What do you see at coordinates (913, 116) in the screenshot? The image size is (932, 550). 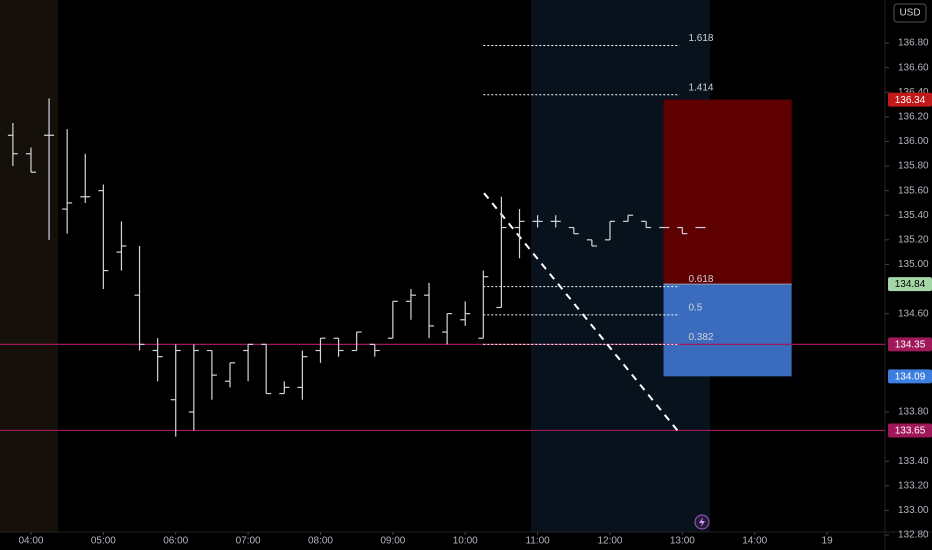 I see `y-tick-label: 136.20` at bounding box center [913, 116].